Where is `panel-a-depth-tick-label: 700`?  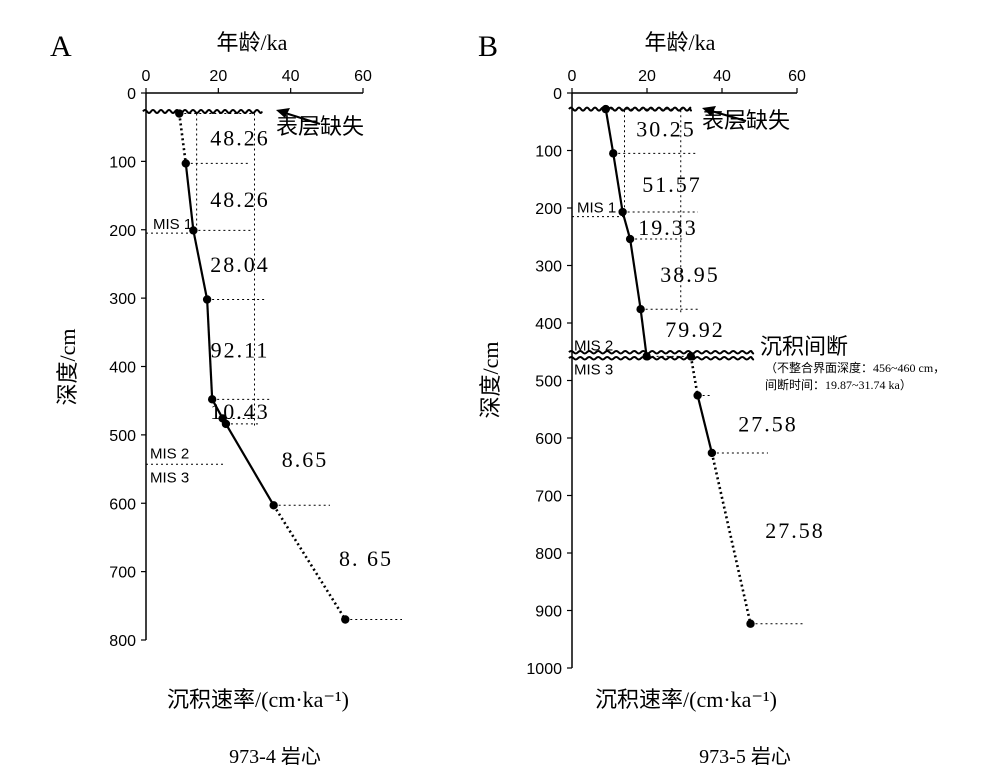 panel-a-depth-tick-label: 700 is located at coordinates (122, 573).